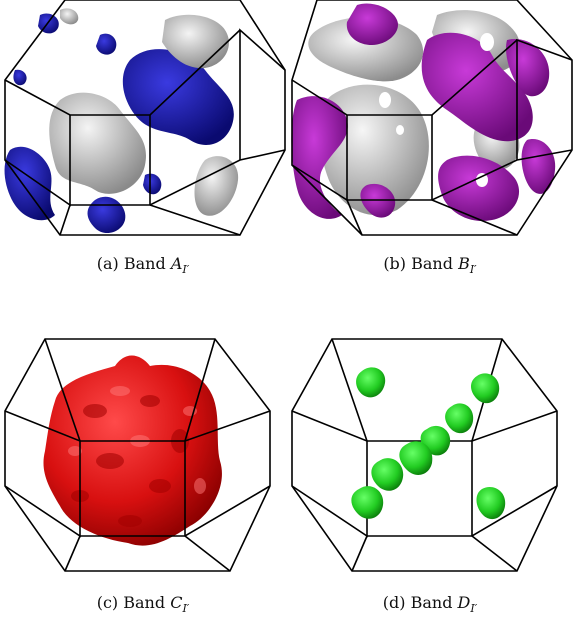  What do you see at coordinates (186, 270) in the screenshot?
I see `caption-a-subscript: I′` at bounding box center [186, 270].